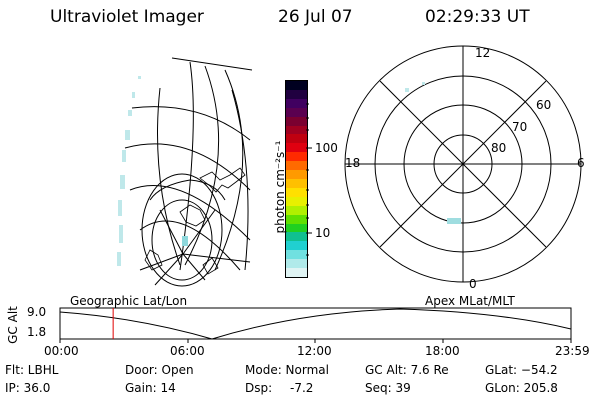 This screenshot has height=400, width=600. Describe the element at coordinates (323, 233) in the screenshot. I see `colorbar-tick-10: 10` at that location.